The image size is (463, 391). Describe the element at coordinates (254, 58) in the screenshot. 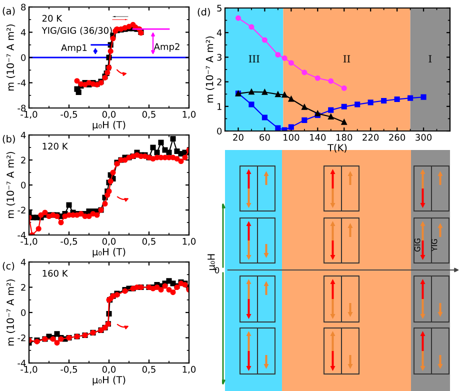

I see `band-label: III` at that location.